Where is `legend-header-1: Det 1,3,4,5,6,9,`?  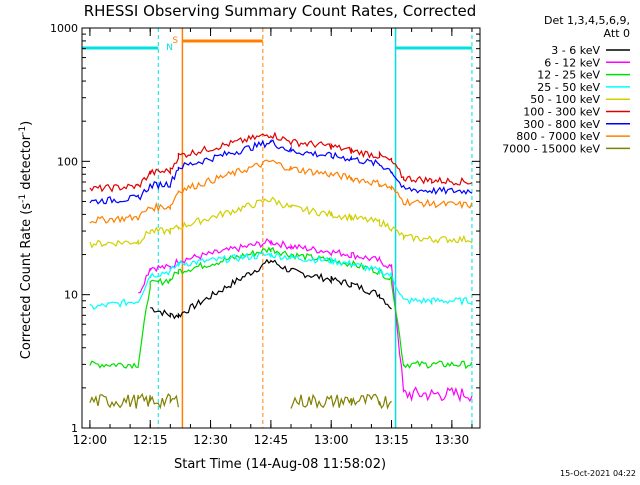 legend-header-1: Det 1,3,4,5,6,9, is located at coordinates (587, 20).